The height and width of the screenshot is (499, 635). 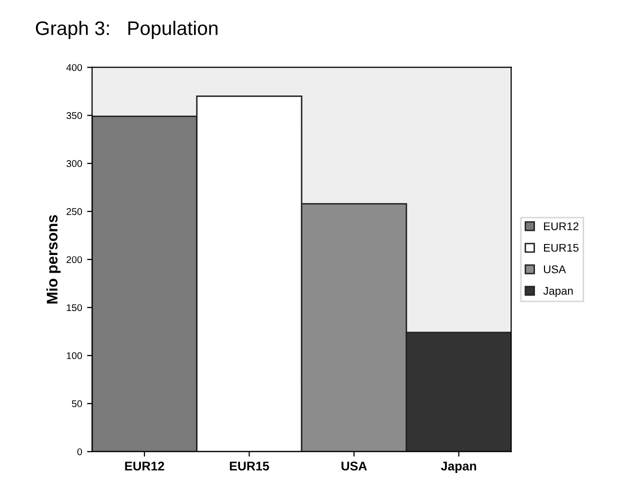 I want to click on x-tick-label: EUR12, so click(x=144, y=466).